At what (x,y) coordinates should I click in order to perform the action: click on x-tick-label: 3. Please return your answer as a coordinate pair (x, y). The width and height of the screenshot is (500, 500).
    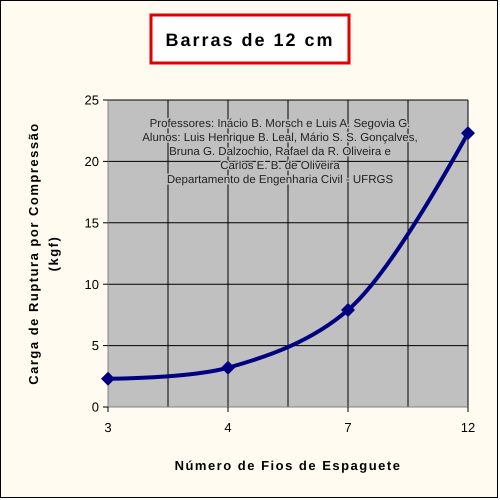
    Looking at the image, I should click on (108, 427).